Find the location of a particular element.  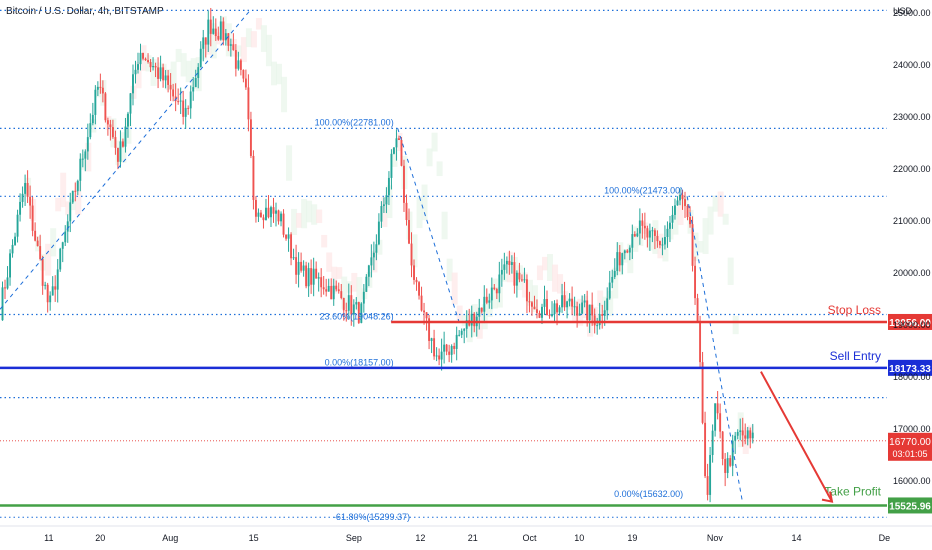

y-tick-label: 23000.00 is located at coordinates (912, 117).